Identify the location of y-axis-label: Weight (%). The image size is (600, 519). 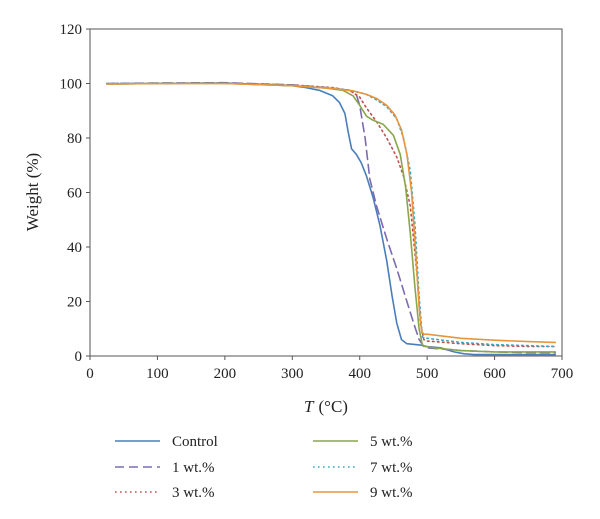
(32, 192).